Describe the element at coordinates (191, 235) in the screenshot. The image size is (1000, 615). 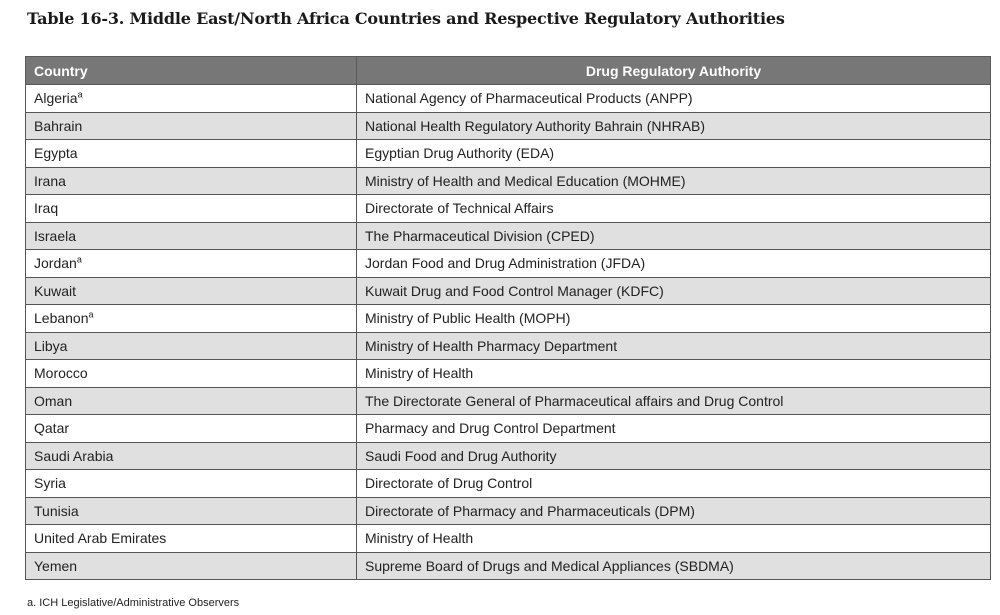
I see `country-cell: Israela` at that location.